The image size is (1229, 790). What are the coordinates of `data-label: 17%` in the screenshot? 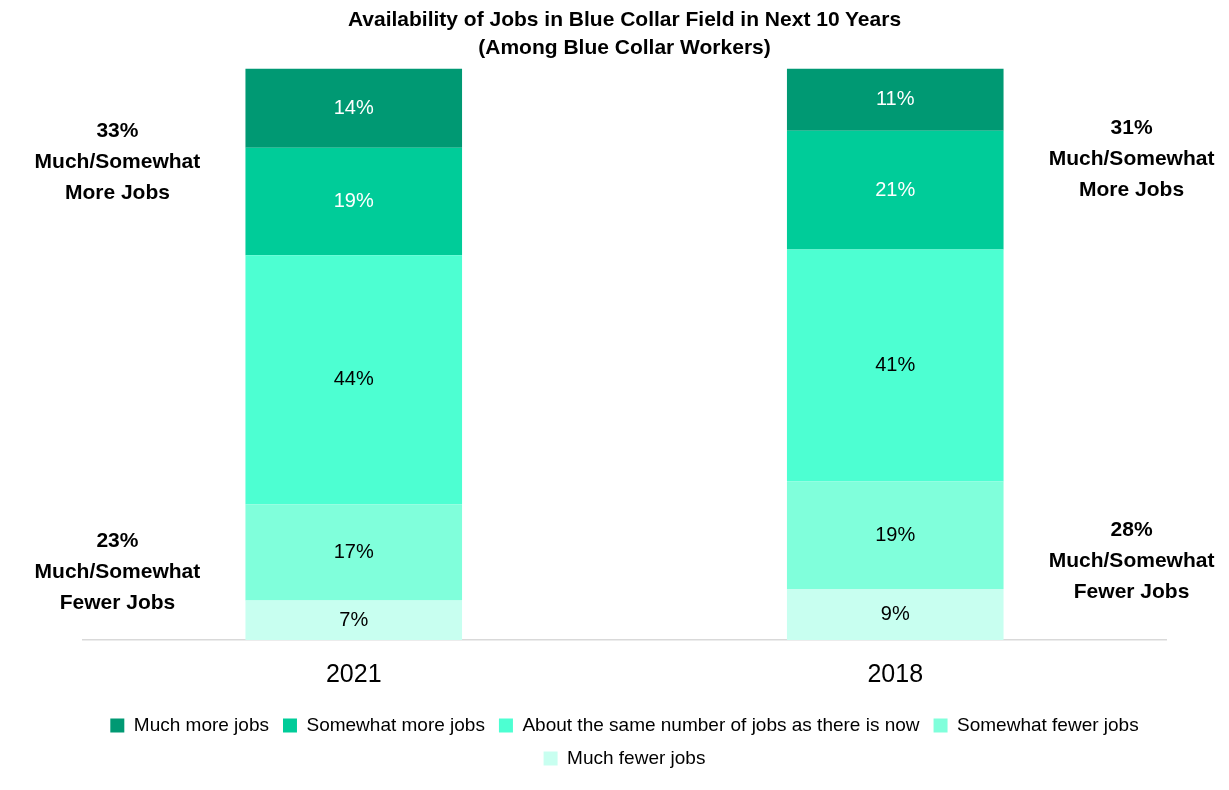 It's located at (353, 550).